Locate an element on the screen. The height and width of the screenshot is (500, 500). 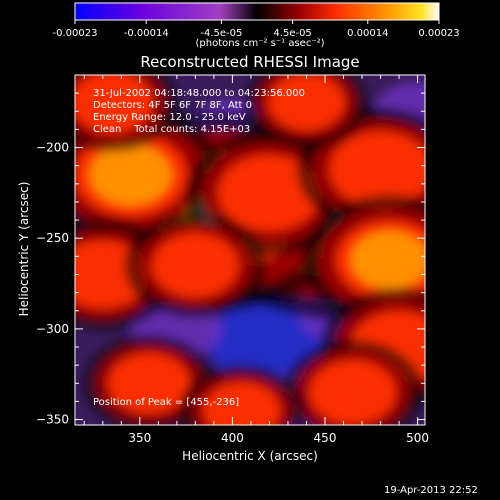
y-axis-label: Heliocentric Y (arcsec) is located at coordinates (24, 249).